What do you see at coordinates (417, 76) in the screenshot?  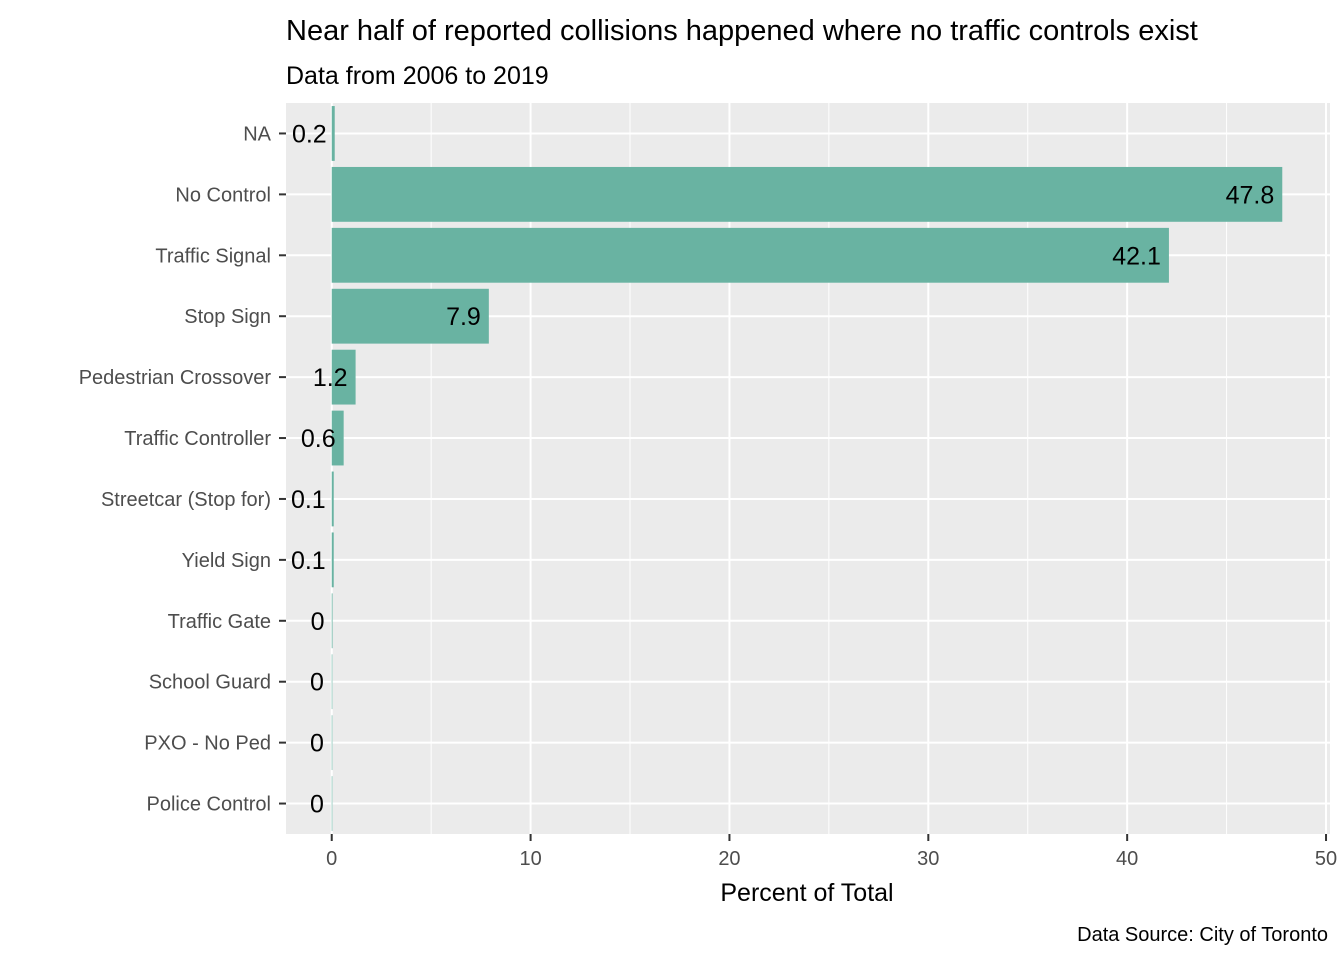 I see `chart-subtitle: Data from 2006 to 2019` at bounding box center [417, 76].